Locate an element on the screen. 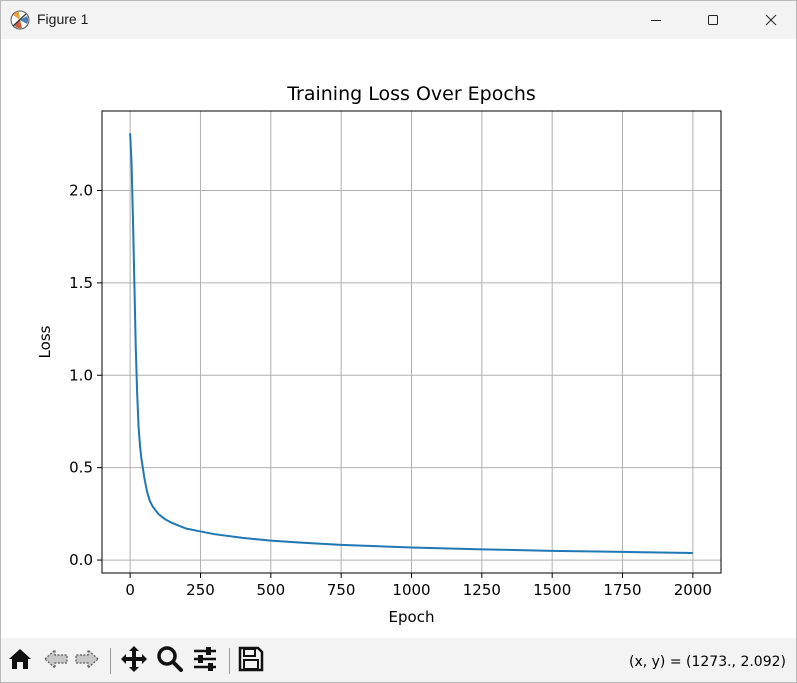 The image size is (797, 683). save-button is located at coordinates (251, 661).